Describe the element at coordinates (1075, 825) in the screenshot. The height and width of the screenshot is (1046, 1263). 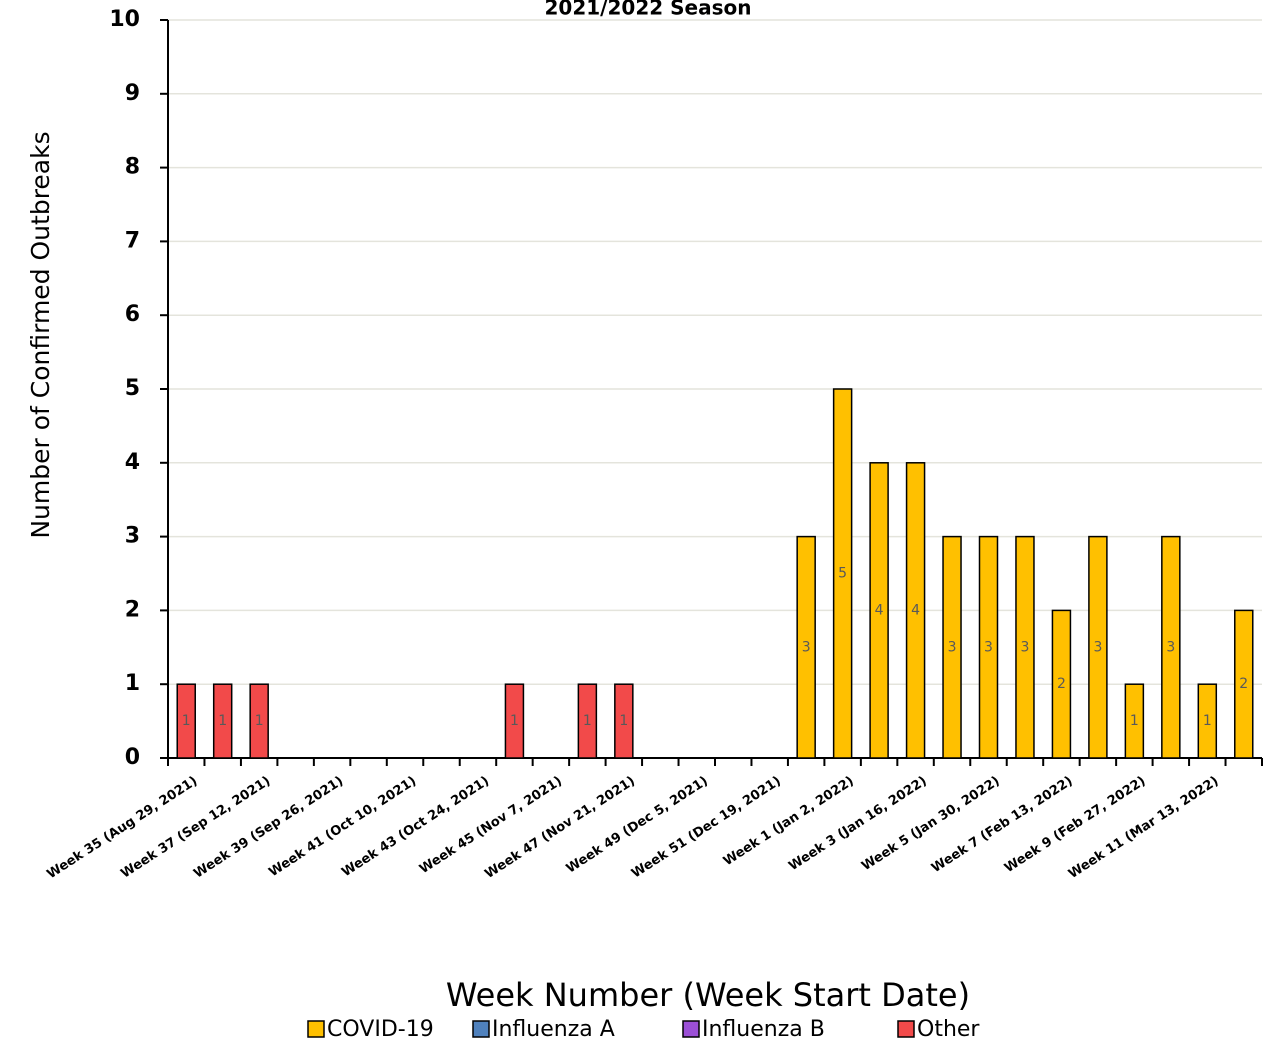
I see `x-tick-label: Week 9 (Feb 27, 2022)` at that location.